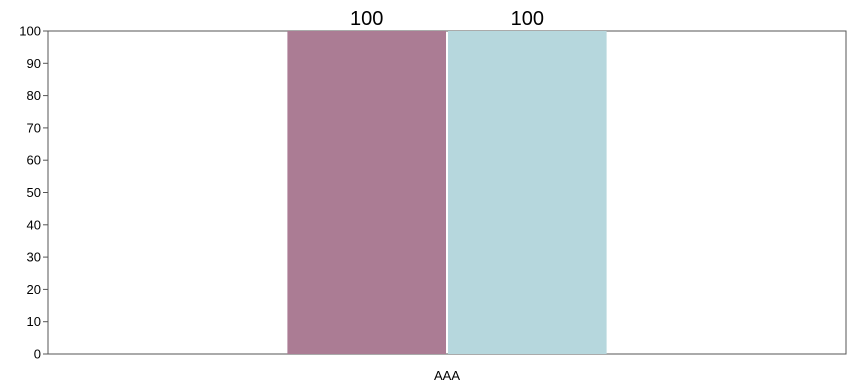 This screenshot has height=386, width=850. What do you see at coordinates (34, 257) in the screenshot?
I see `y-tick-label: 30` at bounding box center [34, 257].